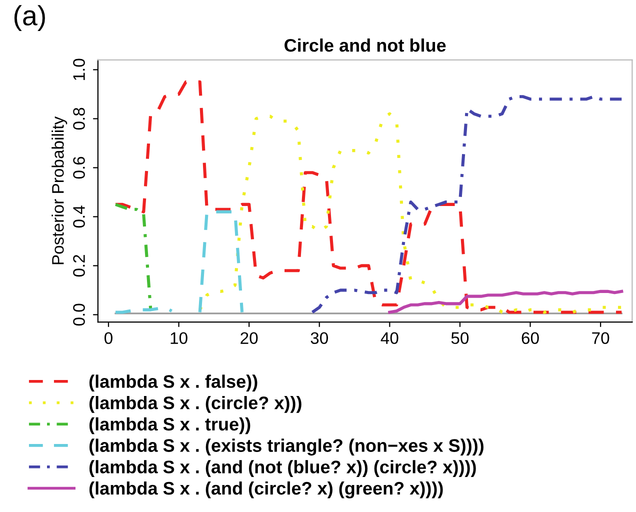  Describe the element at coordinates (266, 489) in the screenshot. I see `legend-label: (lambda S x . (and (circle? x) (green? x))))` at that location.